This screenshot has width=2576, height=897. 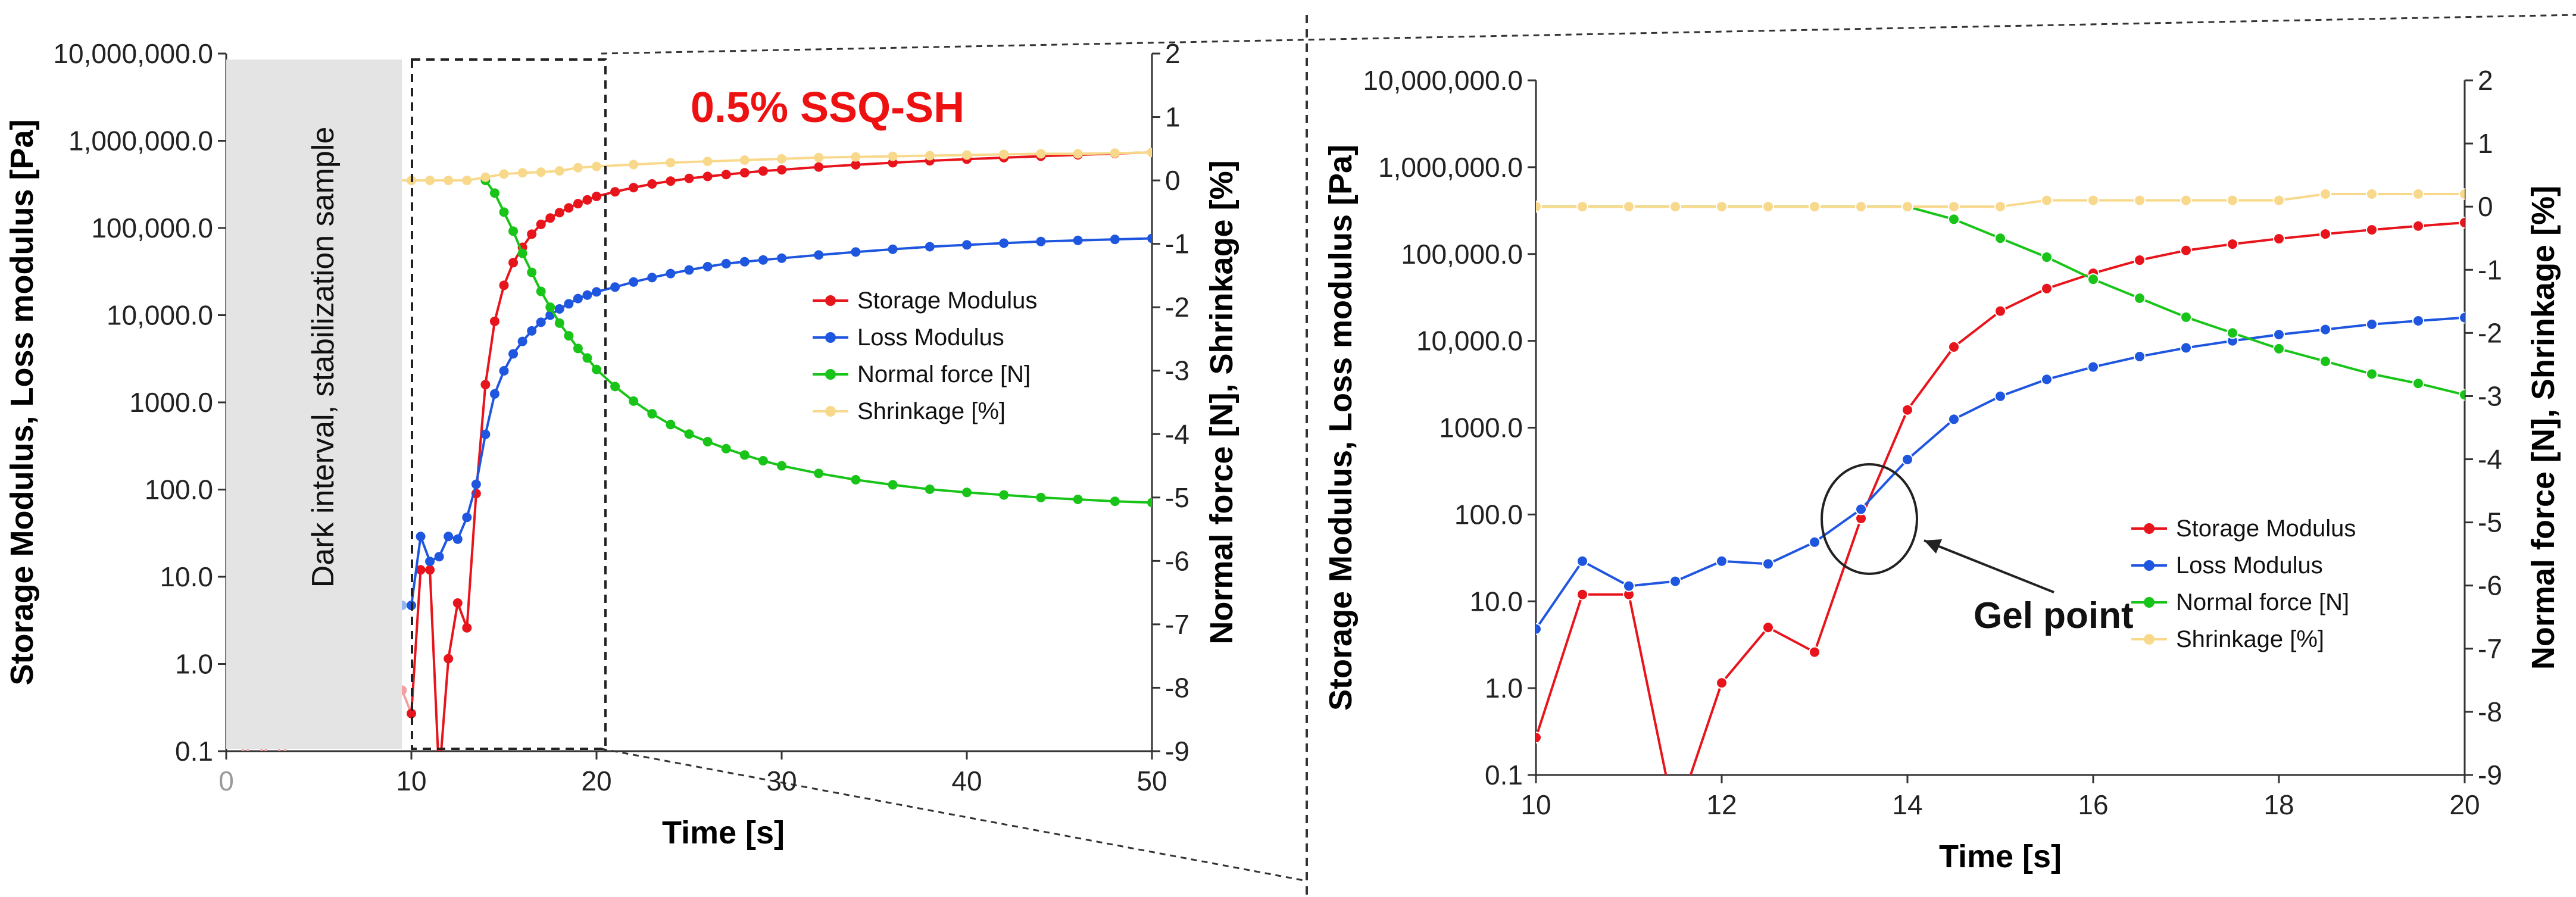 What do you see at coordinates (2490, 269) in the screenshot?
I see `y2-tick-label: -1` at bounding box center [2490, 269].